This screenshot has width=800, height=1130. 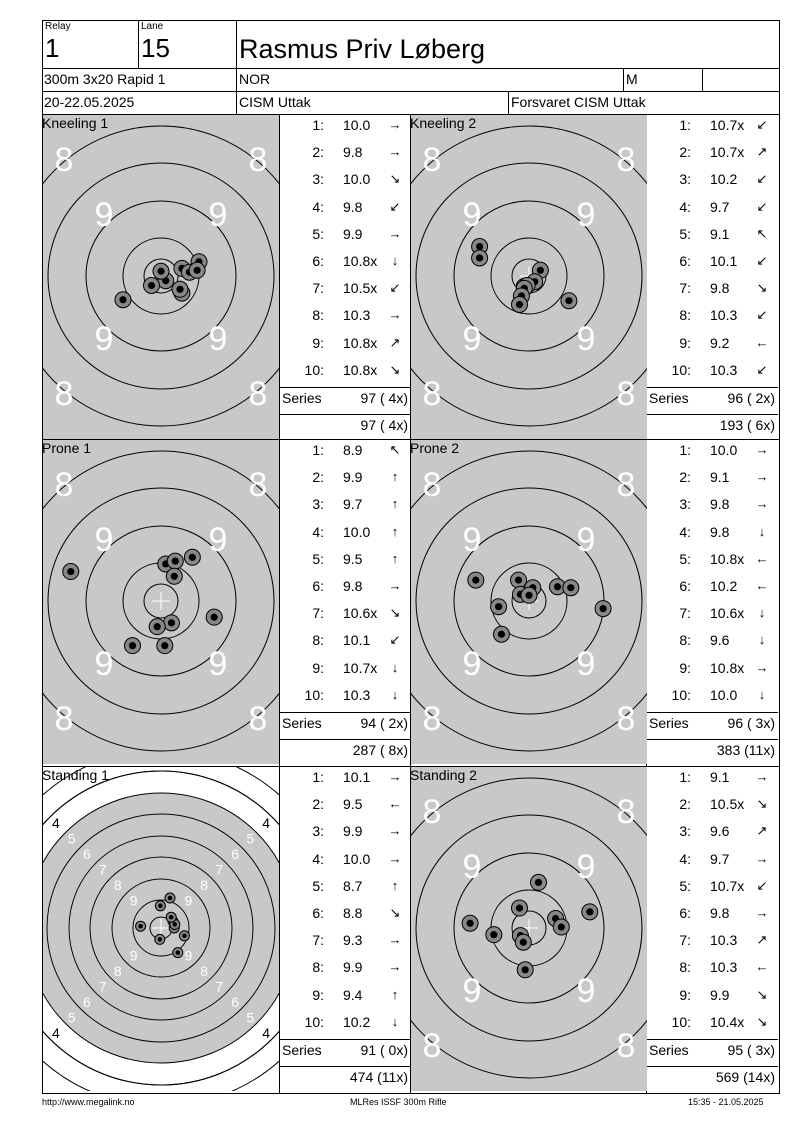 What do you see at coordinates (720, 831) in the screenshot?
I see `shot-value: 9.6` at bounding box center [720, 831].